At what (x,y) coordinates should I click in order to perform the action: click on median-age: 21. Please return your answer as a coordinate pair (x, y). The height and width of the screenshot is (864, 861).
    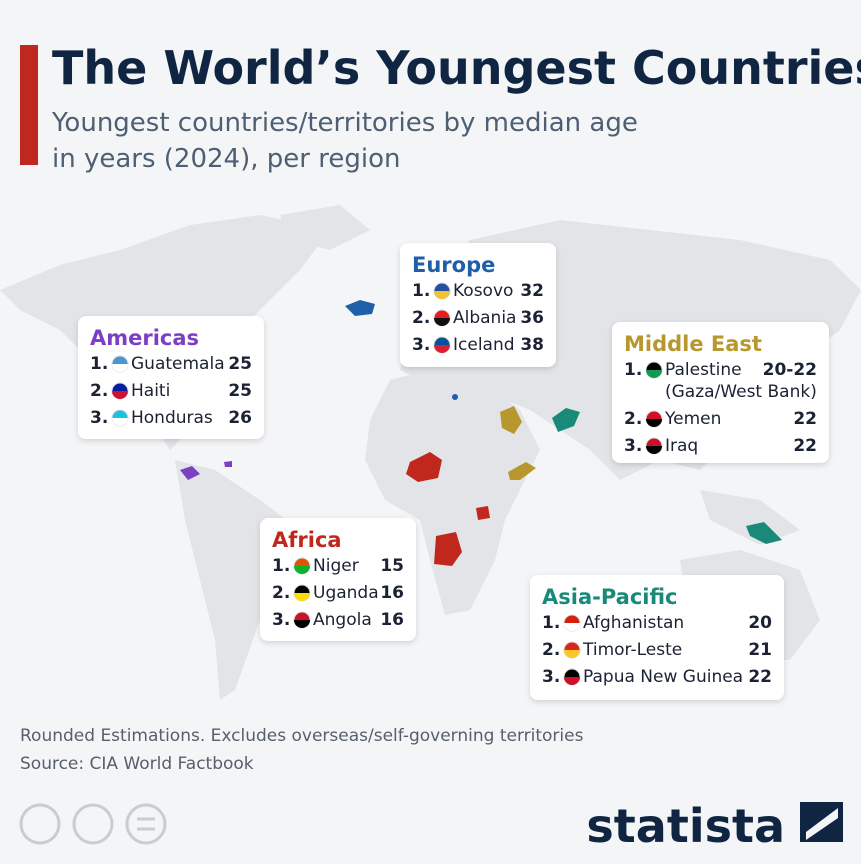
    Looking at the image, I should click on (760, 650).